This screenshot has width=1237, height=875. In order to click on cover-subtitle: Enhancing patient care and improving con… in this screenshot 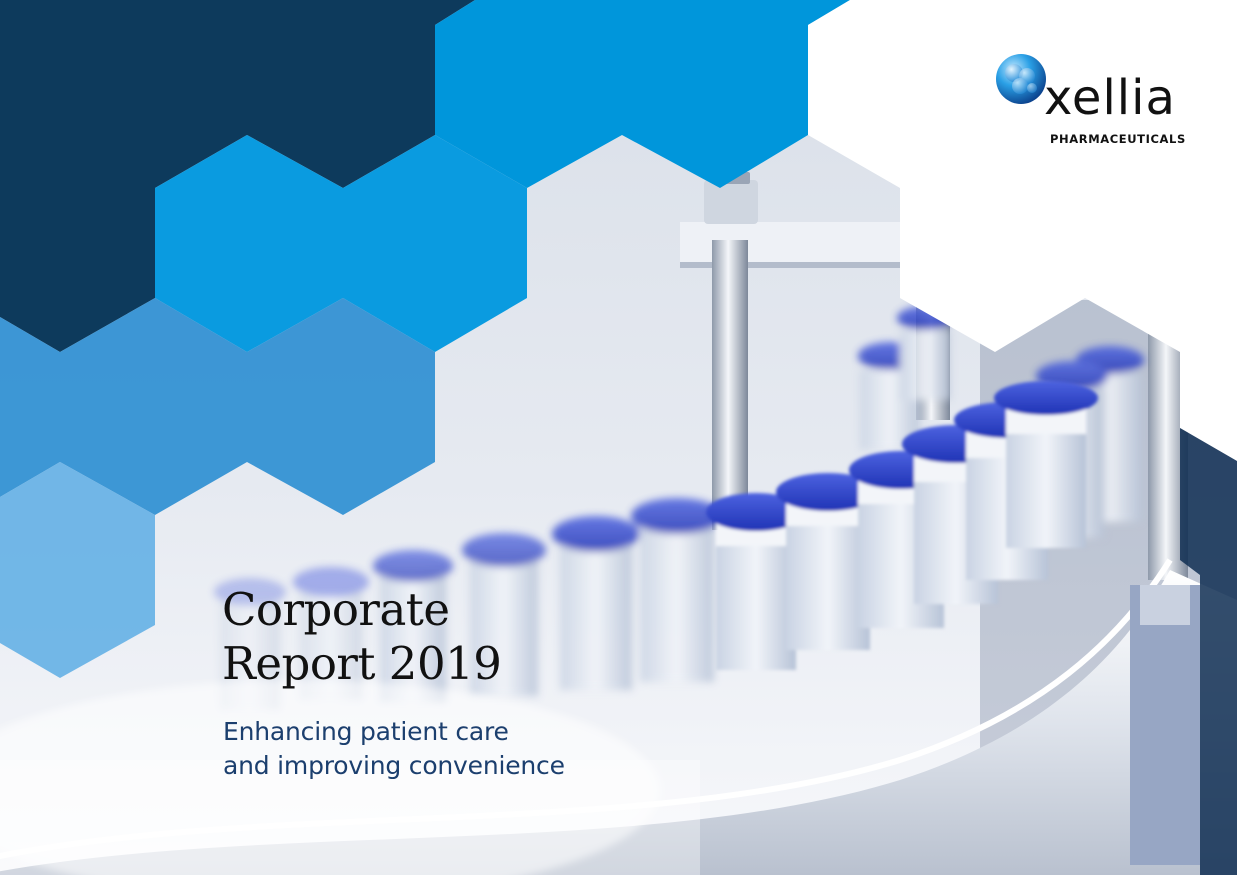, I will do `click(394, 749)`.